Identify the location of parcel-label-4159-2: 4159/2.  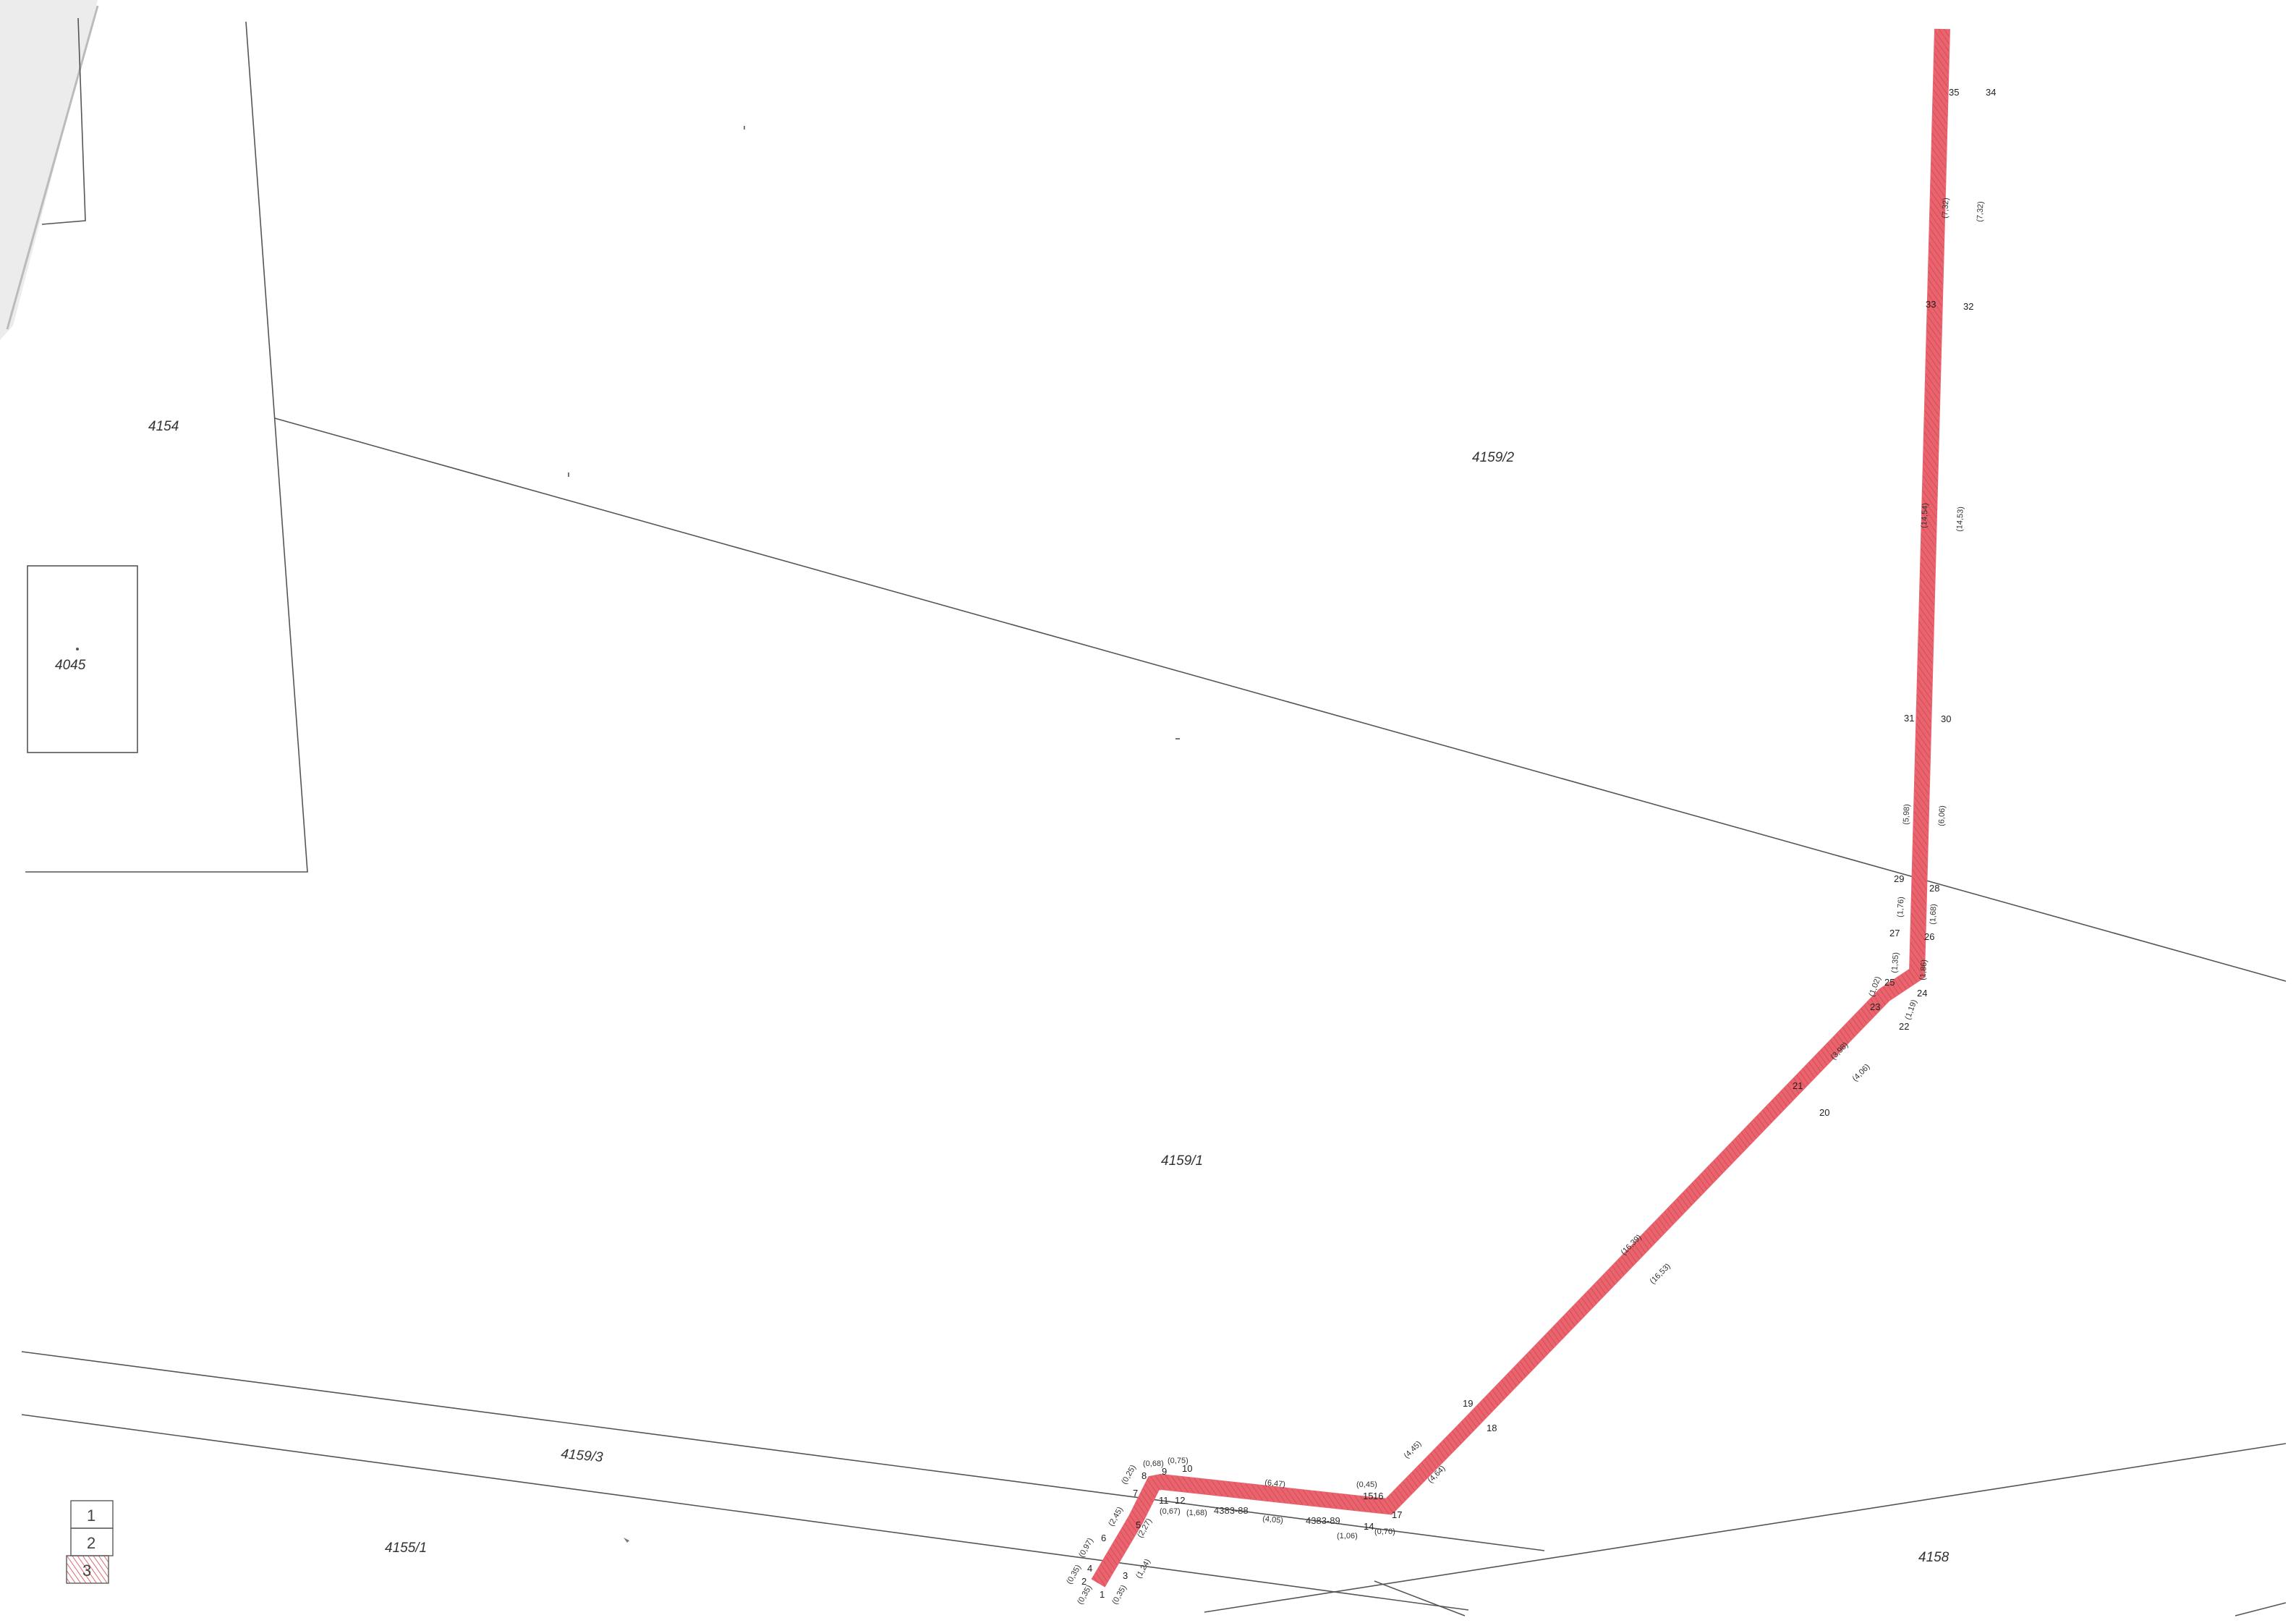
(1493, 458).